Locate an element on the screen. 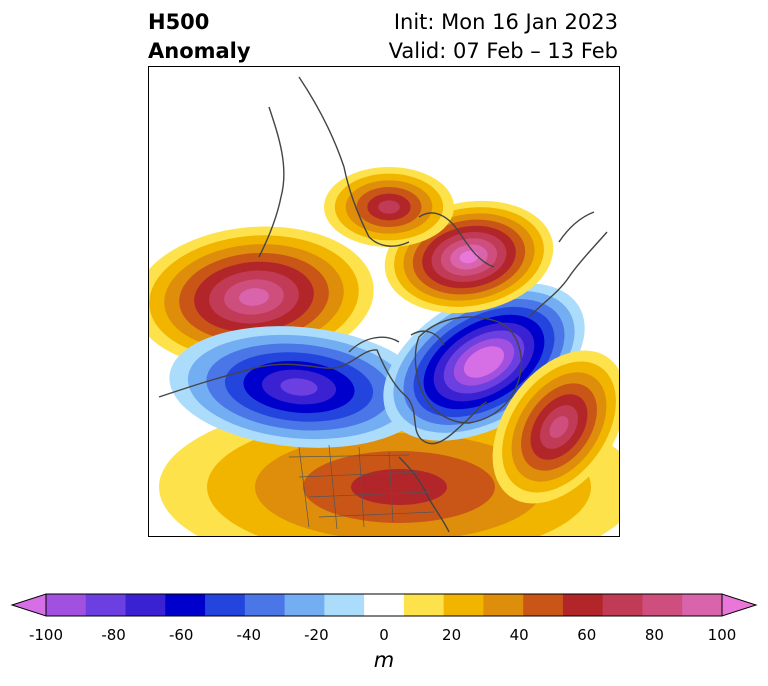  state-borders is located at coordinates (361, 487).